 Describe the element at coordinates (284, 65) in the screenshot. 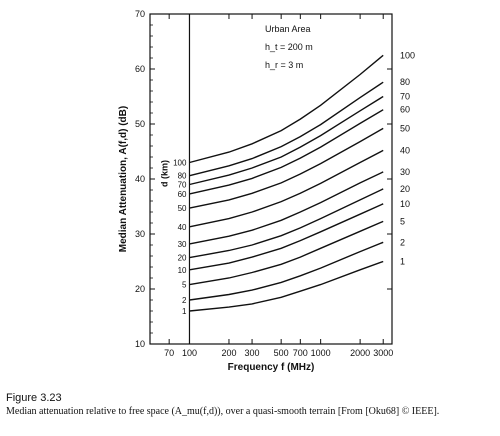

I see `annotation-2: h_r = 3 m` at that location.